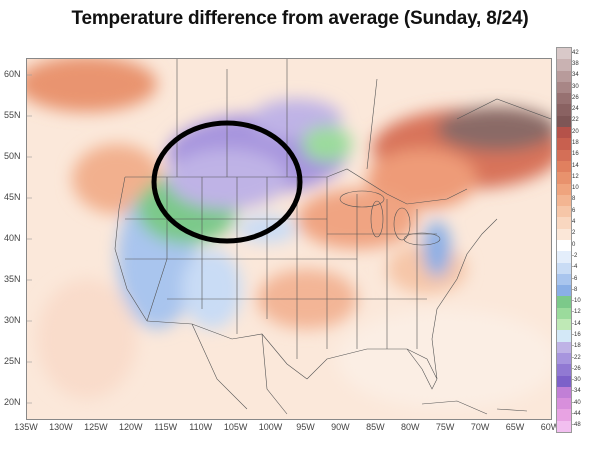 The width and height of the screenshot is (600, 454). Describe the element at coordinates (575, 86) in the screenshot. I see `legend-value: 30` at that location.